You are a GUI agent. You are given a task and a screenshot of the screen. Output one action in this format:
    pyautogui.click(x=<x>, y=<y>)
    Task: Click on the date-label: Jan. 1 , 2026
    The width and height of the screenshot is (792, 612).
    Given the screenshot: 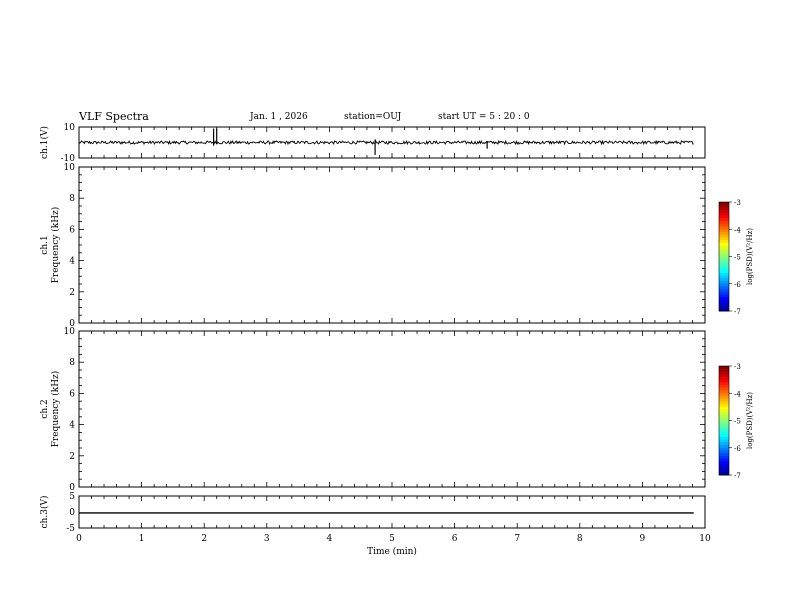 What is the action you would take?
    pyautogui.click(x=279, y=117)
    